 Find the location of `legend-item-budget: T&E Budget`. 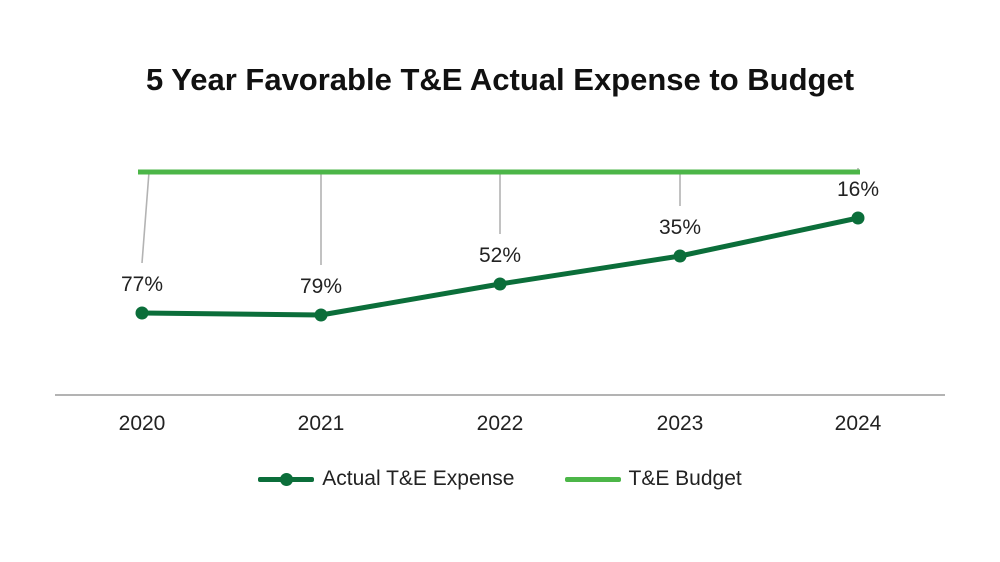

legend-item-budget: T&E Budget is located at coordinates (653, 479).